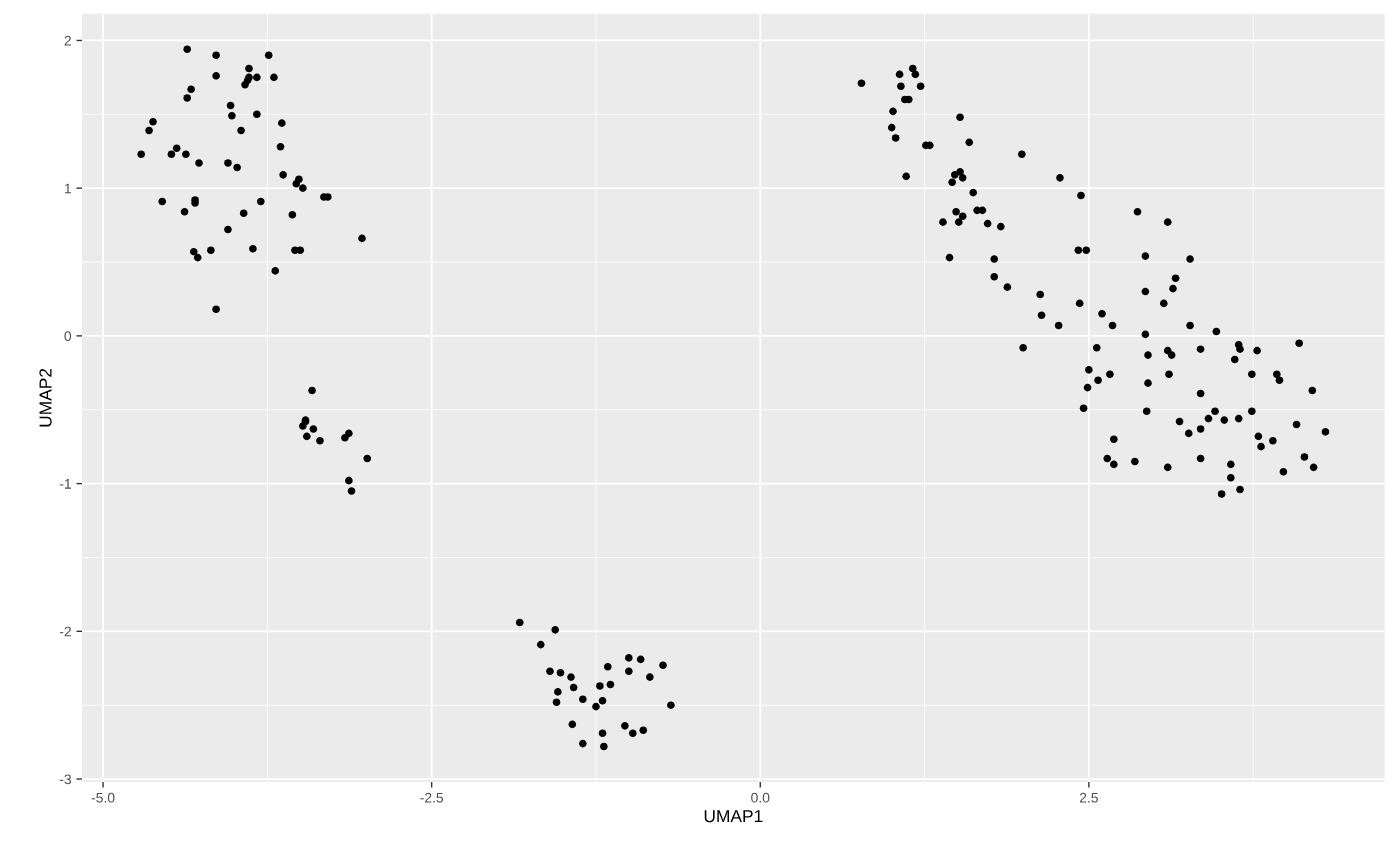 The image size is (1400, 866). Describe the element at coordinates (733, 816) in the screenshot. I see `x-axis-title: UMAP1` at that location.